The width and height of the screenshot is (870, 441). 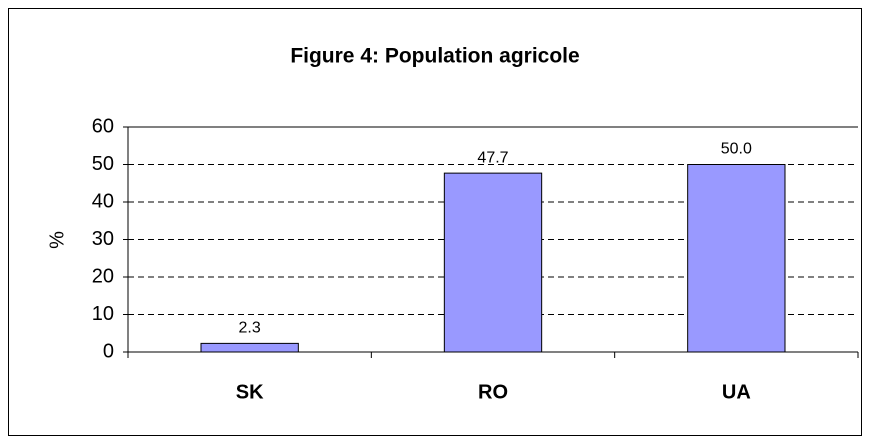 I want to click on y-tick-label: 10, so click(x=103, y=314).